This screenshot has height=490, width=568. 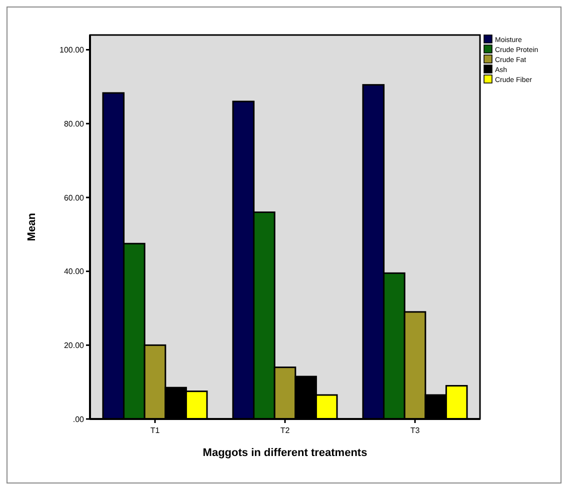 I want to click on y-tick-label: 60.00, so click(x=74, y=197).